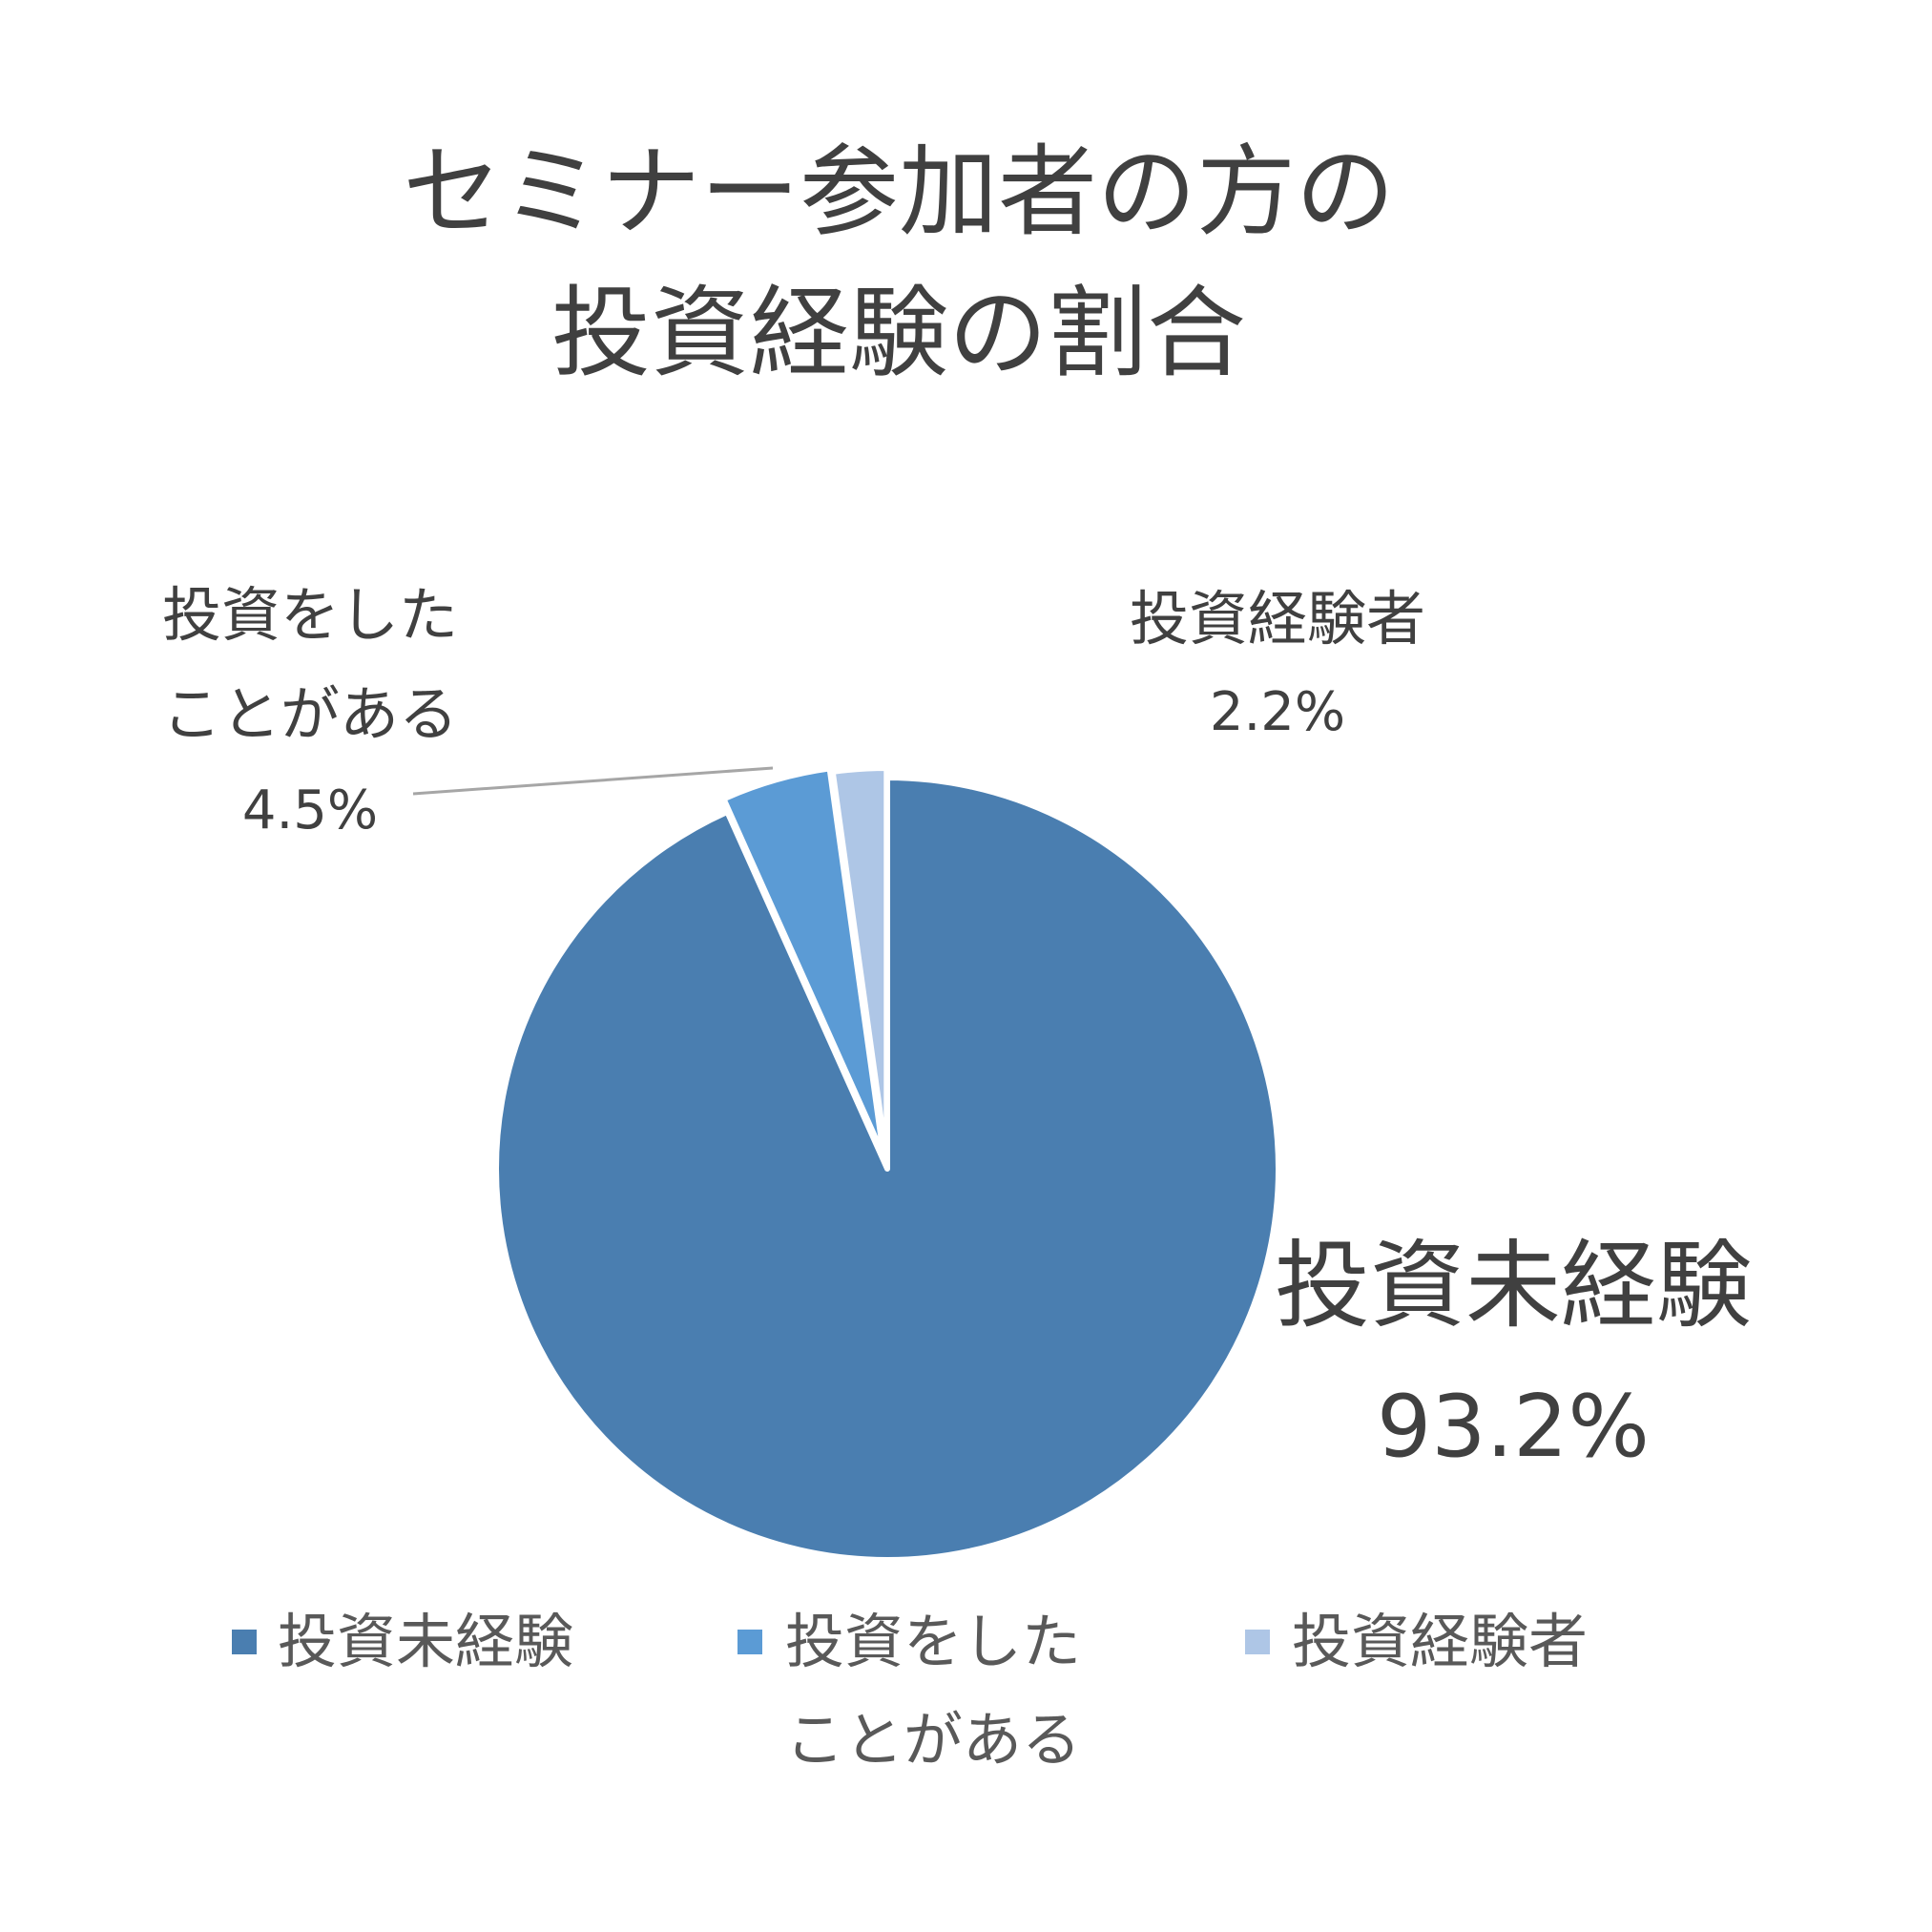 This screenshot has width=1932, height=1932. Describe the element at coordinates (898, 333) in the screenshot. I see `chart-title-line-2: 投資経験の割合` at that location.